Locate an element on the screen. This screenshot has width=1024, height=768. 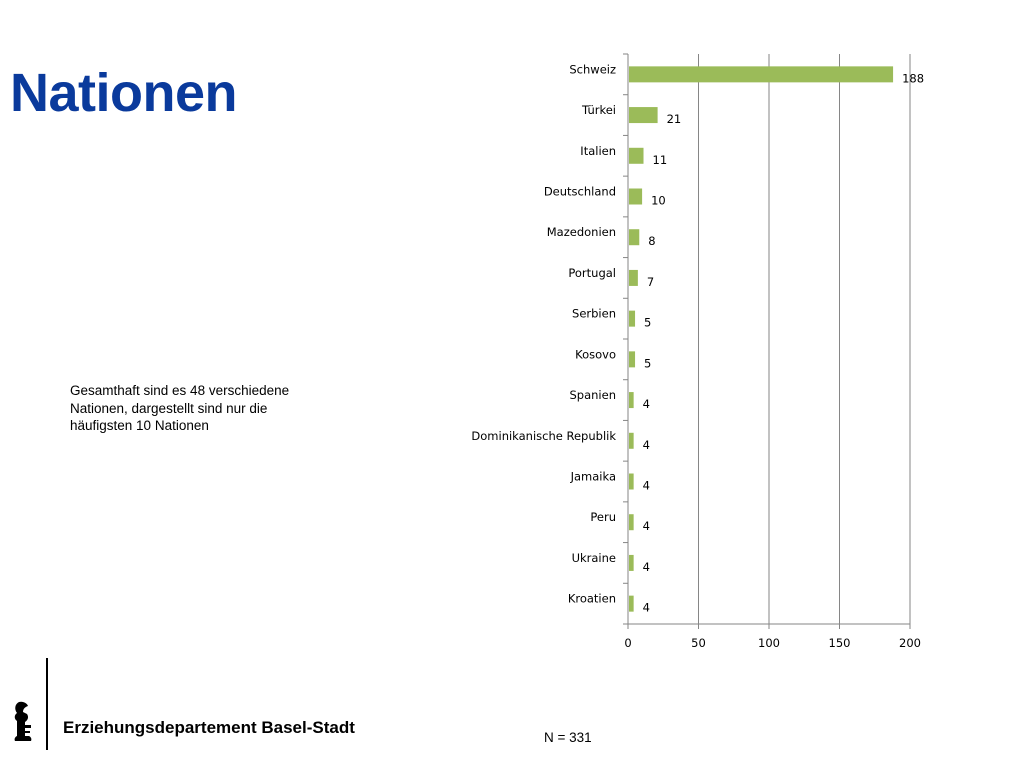
category-label: Schweiz is located at coordinates (592, 69).